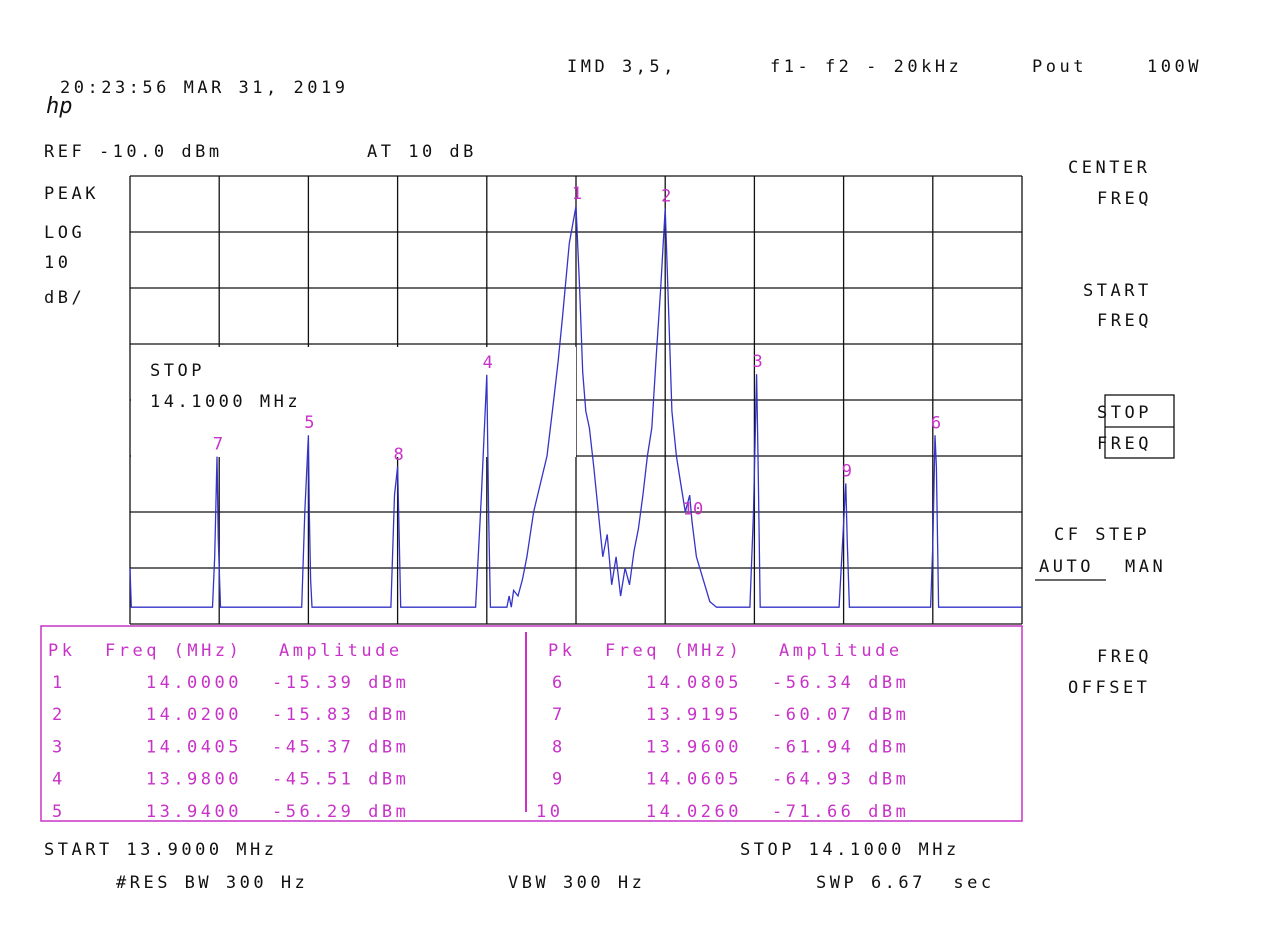 The width and height of the screenshot is (1275, 935). I want to click on softkey: START, so click(1117, 291).